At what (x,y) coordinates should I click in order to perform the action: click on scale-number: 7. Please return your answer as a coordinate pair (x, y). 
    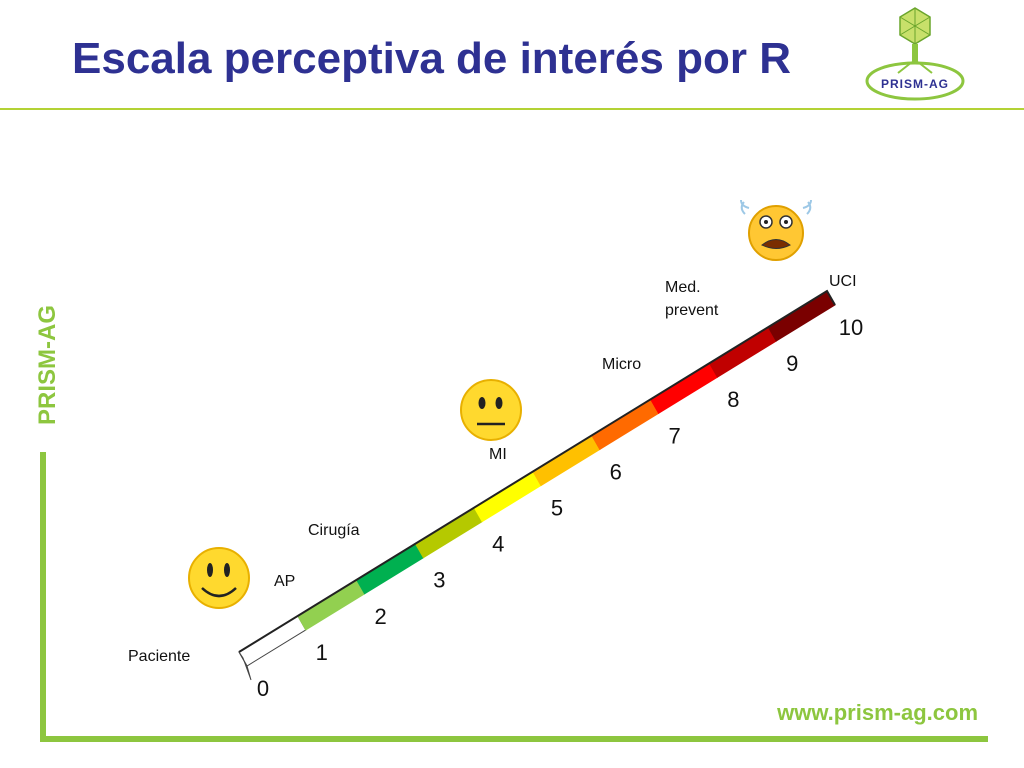
    Looking at the image, I should click on (674, 435).